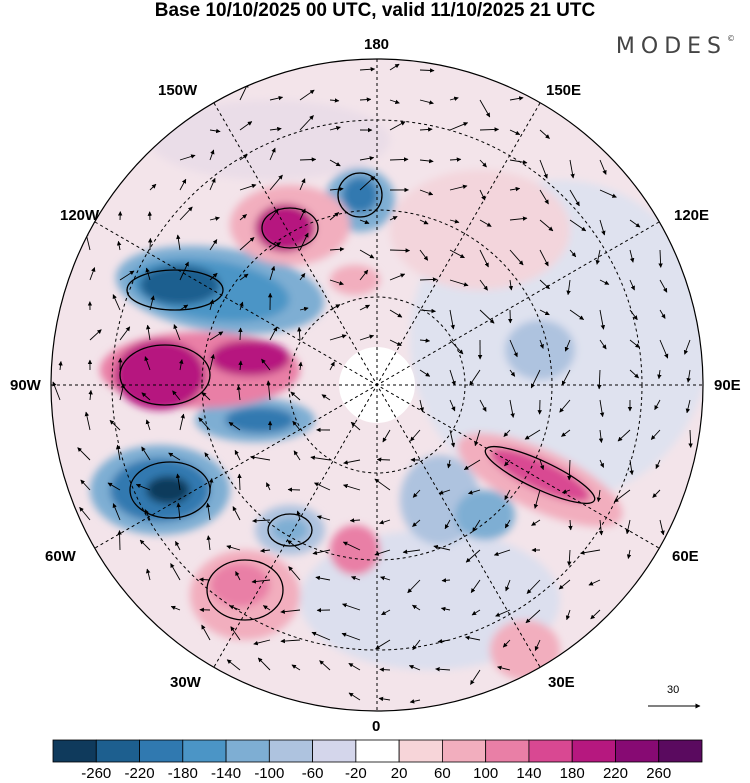  What do you see at coordinates (255, 420) in the screenshot?
I see `low-labrador` at bounding box center [255, 420].